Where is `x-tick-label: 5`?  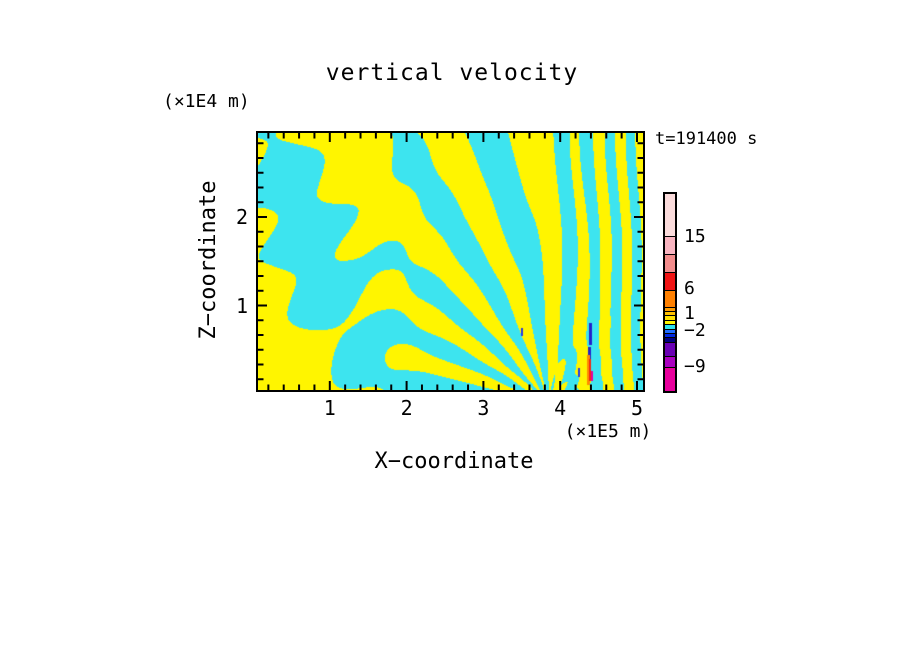
x-tick-label: 5 is located at coordinates (637, 408).